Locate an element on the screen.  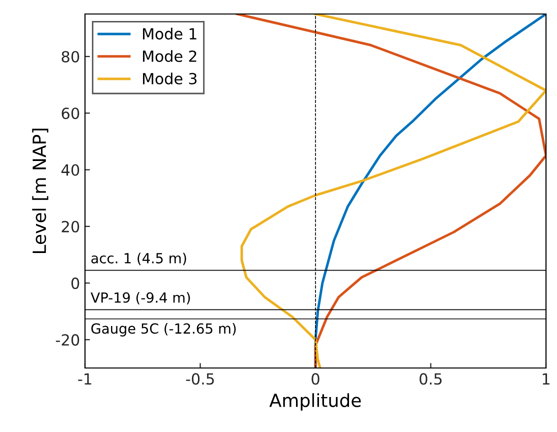
y-tick-label: 60 is located at coordinates (71, 114).